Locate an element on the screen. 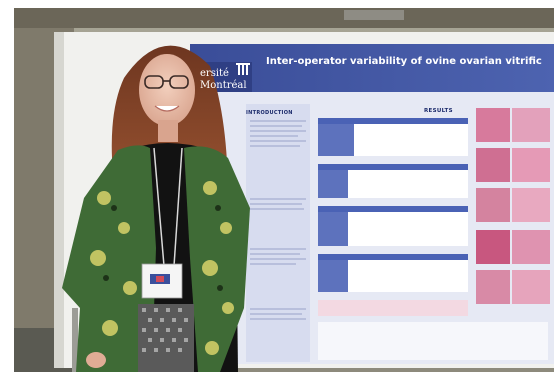 Image resolution: width=556 pixels, height=378 pixels. scarf-left is located at coordinates (109, 258).